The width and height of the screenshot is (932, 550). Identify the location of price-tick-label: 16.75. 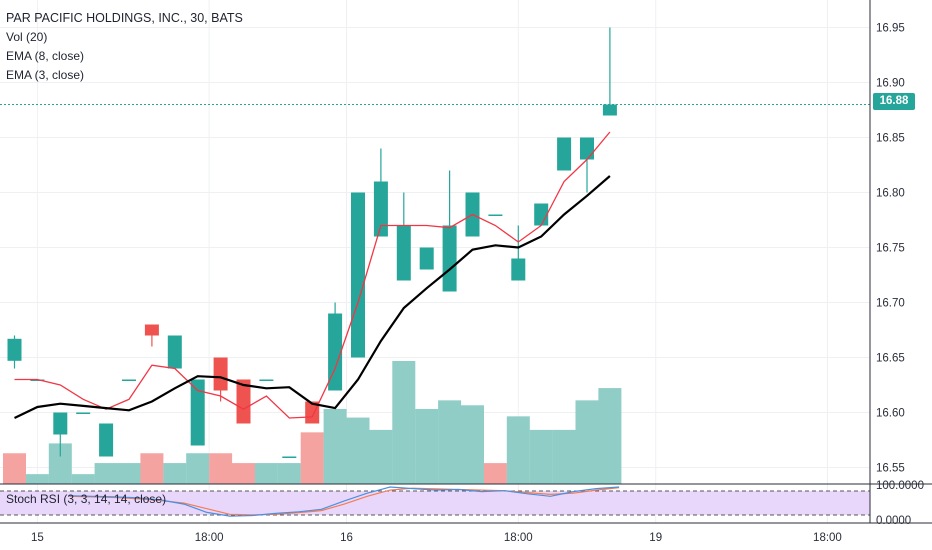
(890, 249).